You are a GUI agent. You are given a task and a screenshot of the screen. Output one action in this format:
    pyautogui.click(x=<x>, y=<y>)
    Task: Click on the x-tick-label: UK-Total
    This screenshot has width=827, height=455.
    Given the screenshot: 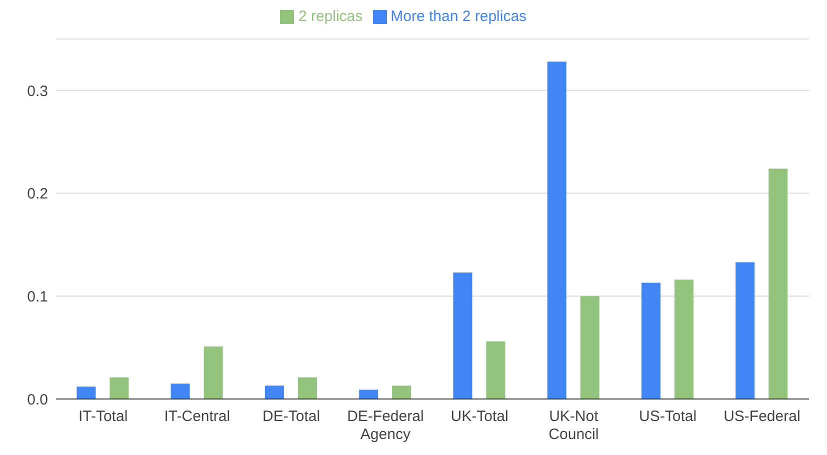 What is the action you would take?
    pyautogui.click(x=479, y=416)
    